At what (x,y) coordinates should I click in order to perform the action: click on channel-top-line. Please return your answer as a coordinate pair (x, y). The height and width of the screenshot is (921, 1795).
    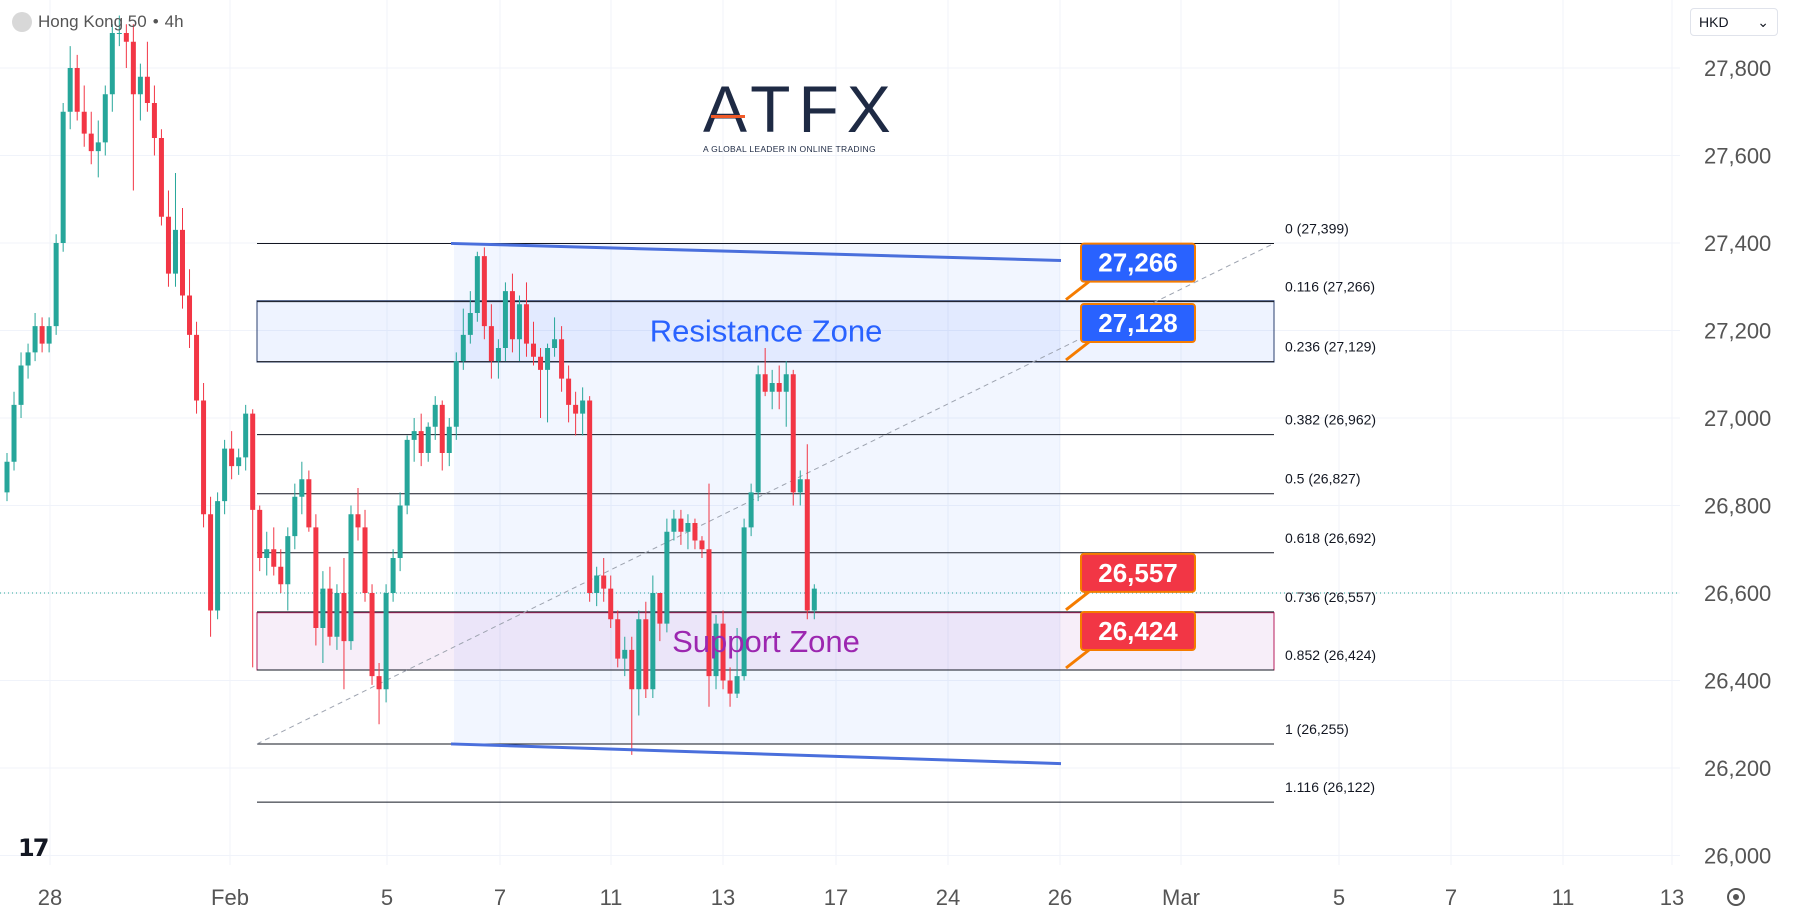
    Looking at the image, I should click on (756, 251).